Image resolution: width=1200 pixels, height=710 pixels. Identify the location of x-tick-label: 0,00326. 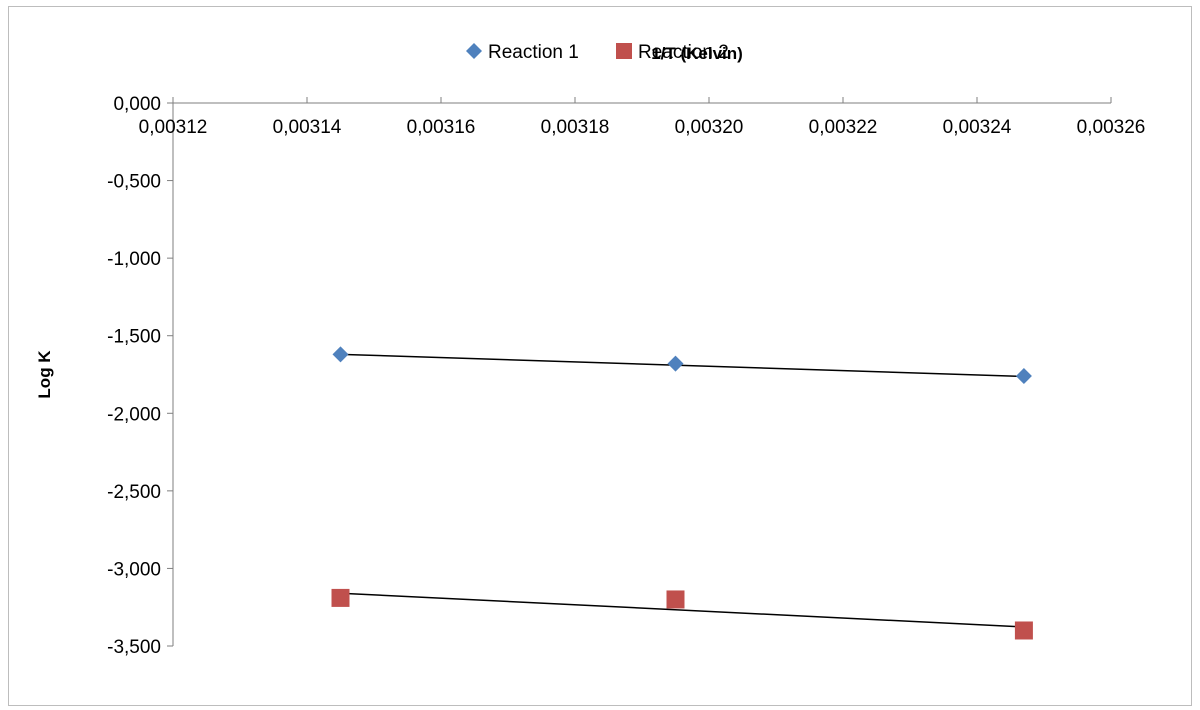
(1111, 127).